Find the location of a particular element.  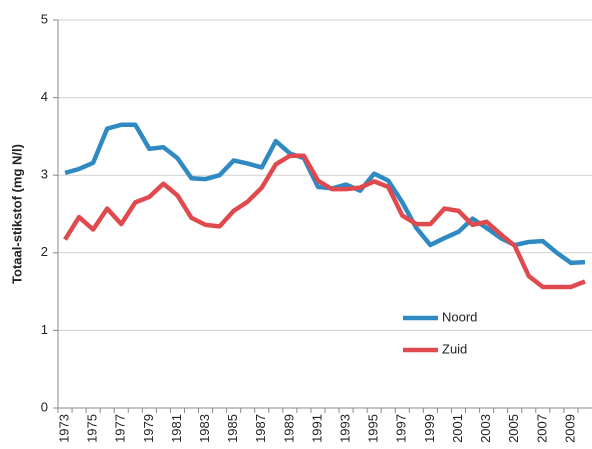

x-tick-label: 1989 is located at coordinates (288, 428).